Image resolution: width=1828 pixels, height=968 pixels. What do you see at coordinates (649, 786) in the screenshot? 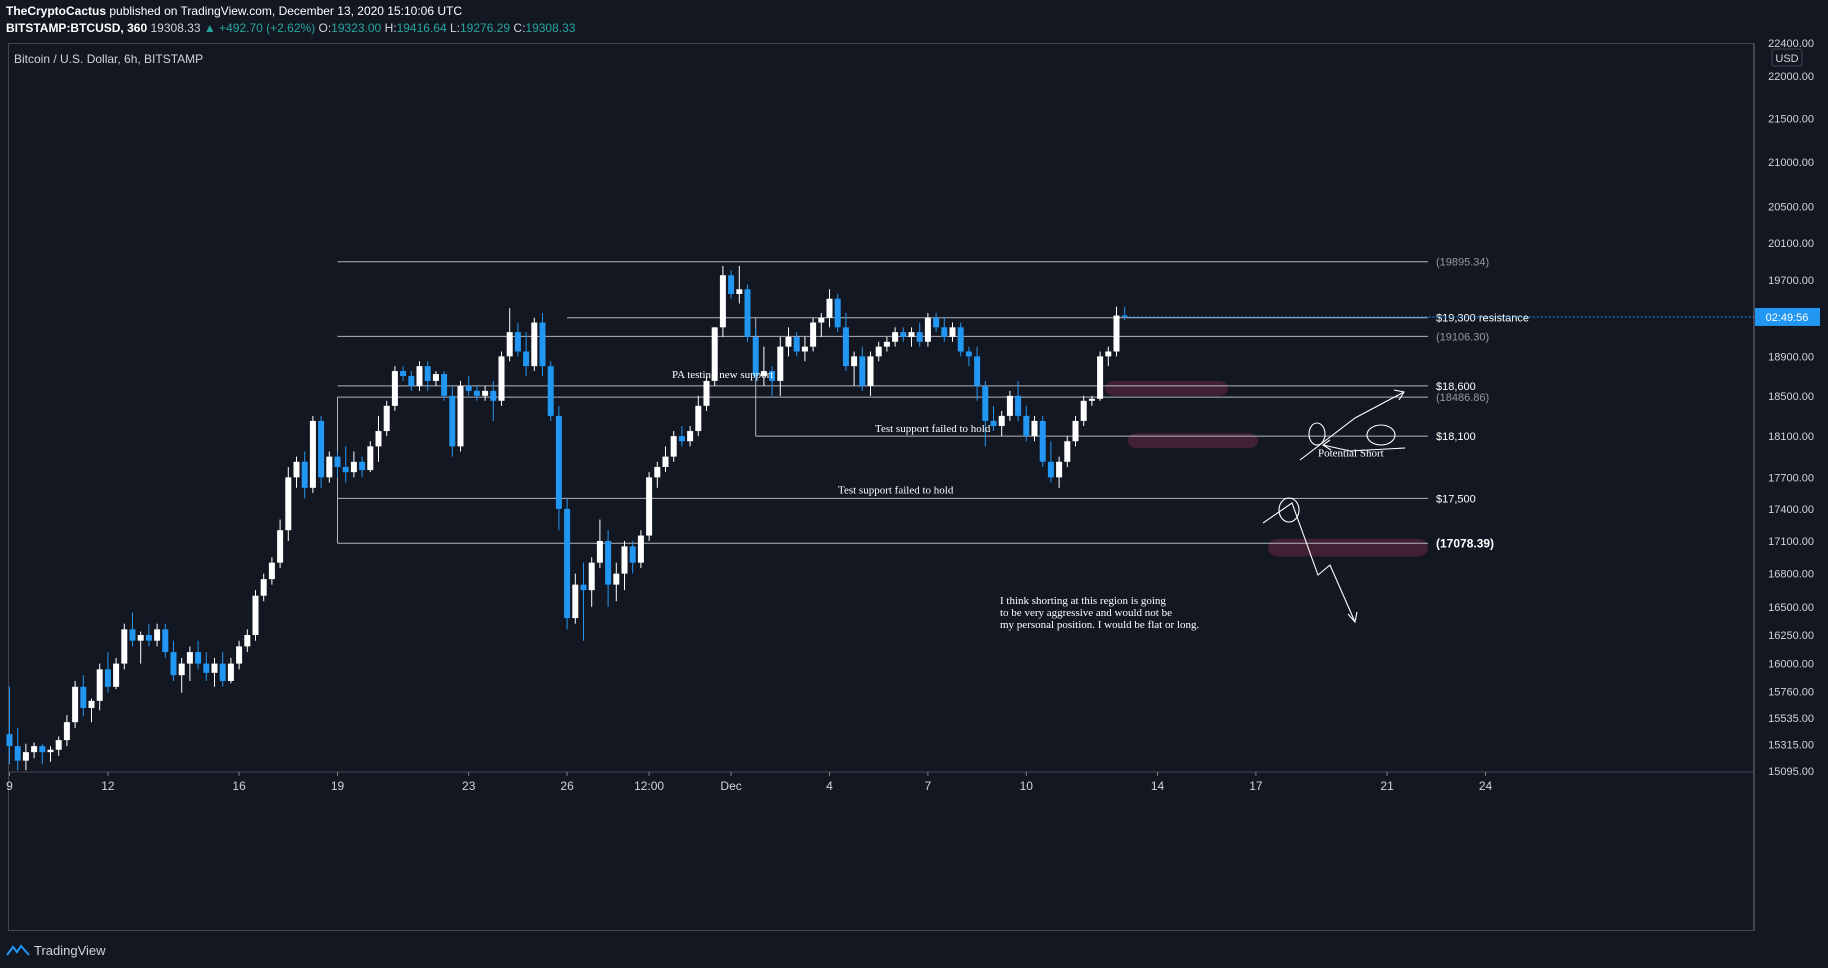
I see `x-tick-label: 12:00` at bounding box center [649, 786].